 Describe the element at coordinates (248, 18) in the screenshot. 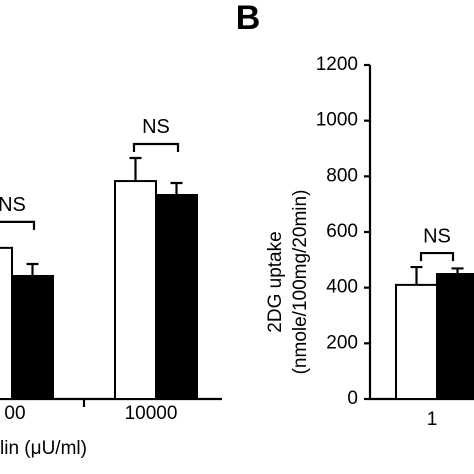

I see `panel-label: B` at that location.